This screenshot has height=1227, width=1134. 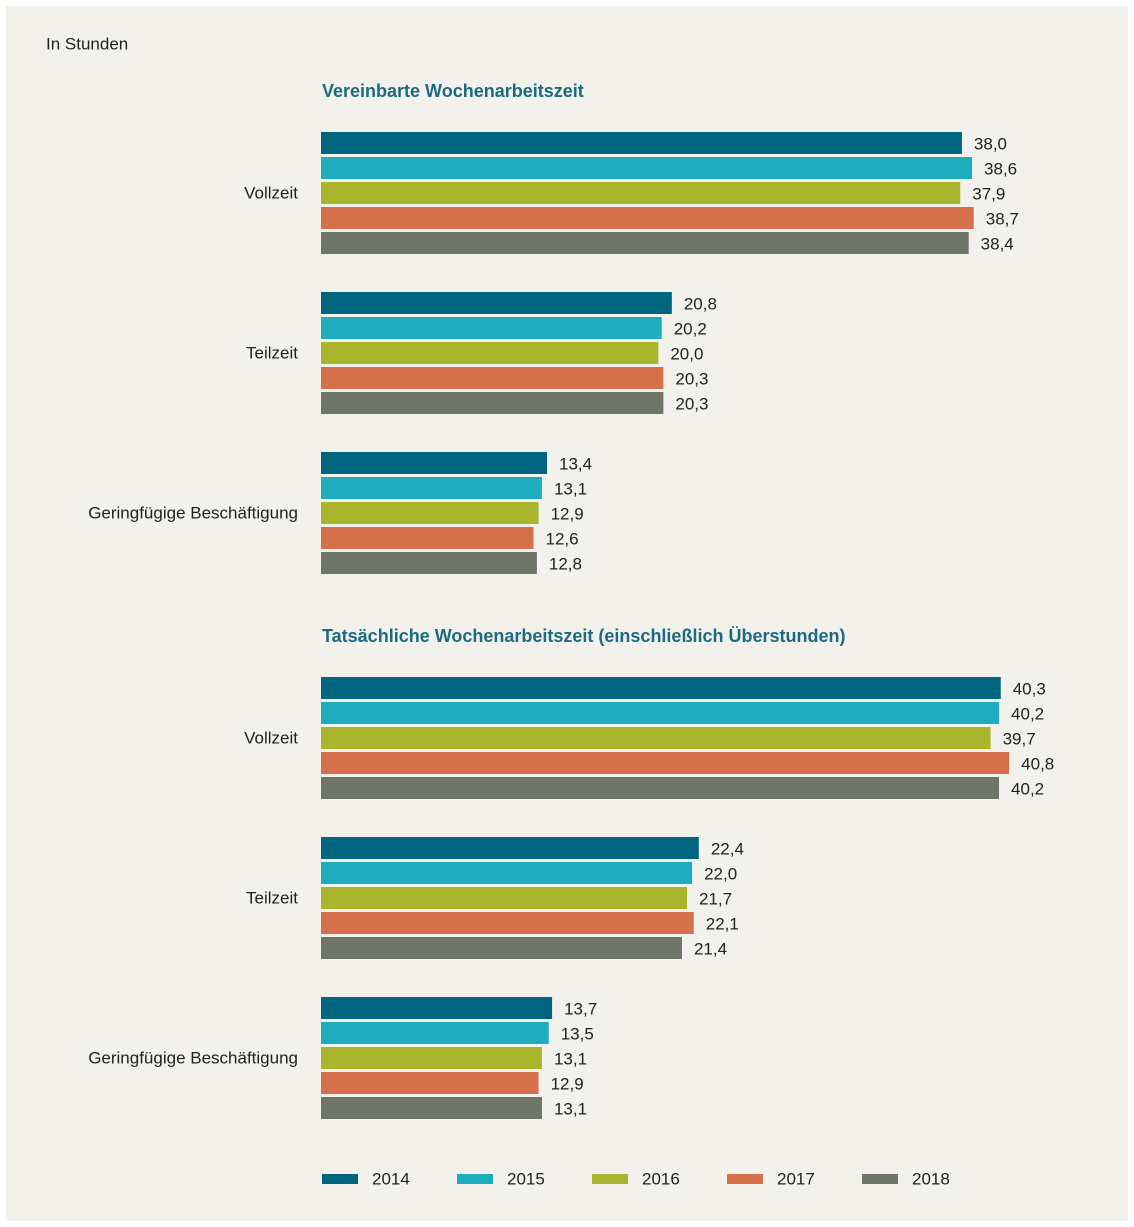 I want to click on legend-label: 2016, so click(x=661, y=1178).